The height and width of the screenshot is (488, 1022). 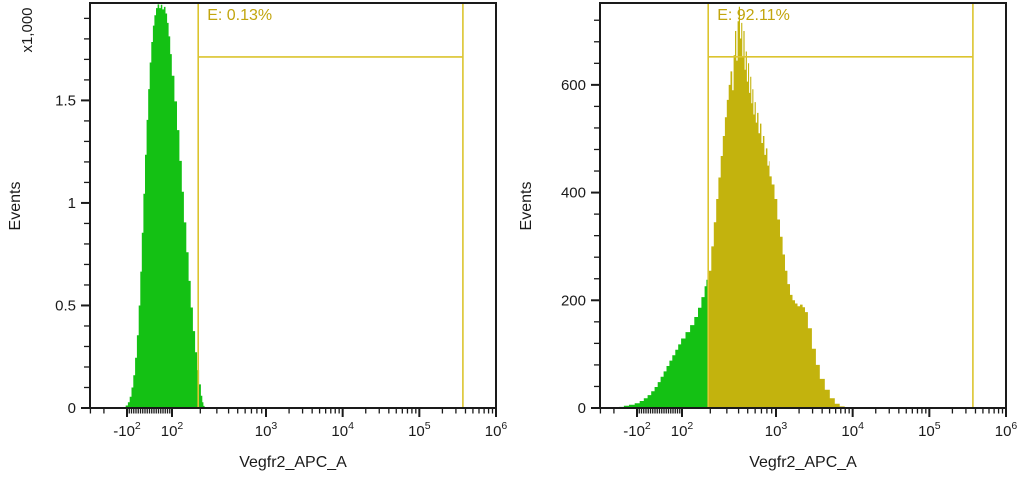 What do you see at coordinates (664, 343) in the screenshot?
I see `histogram-below-gate-population` at bounding box center [664, 343].